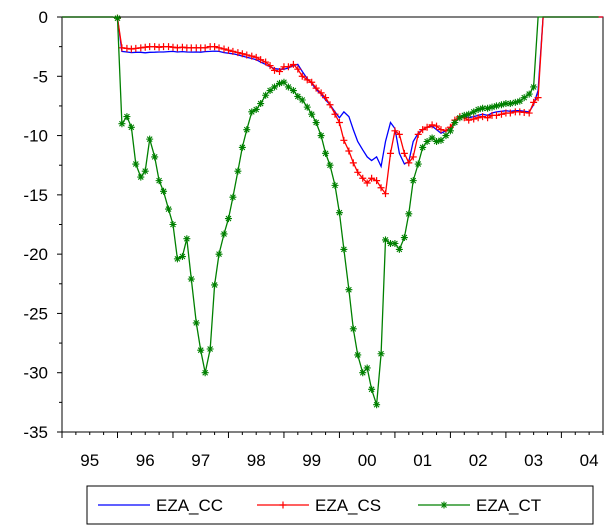 The width and height of the screenshot is (605, 527). Describe the element at coordinates (35, 432) in the screenshot. I see `y-tick-label: -35` at that location.